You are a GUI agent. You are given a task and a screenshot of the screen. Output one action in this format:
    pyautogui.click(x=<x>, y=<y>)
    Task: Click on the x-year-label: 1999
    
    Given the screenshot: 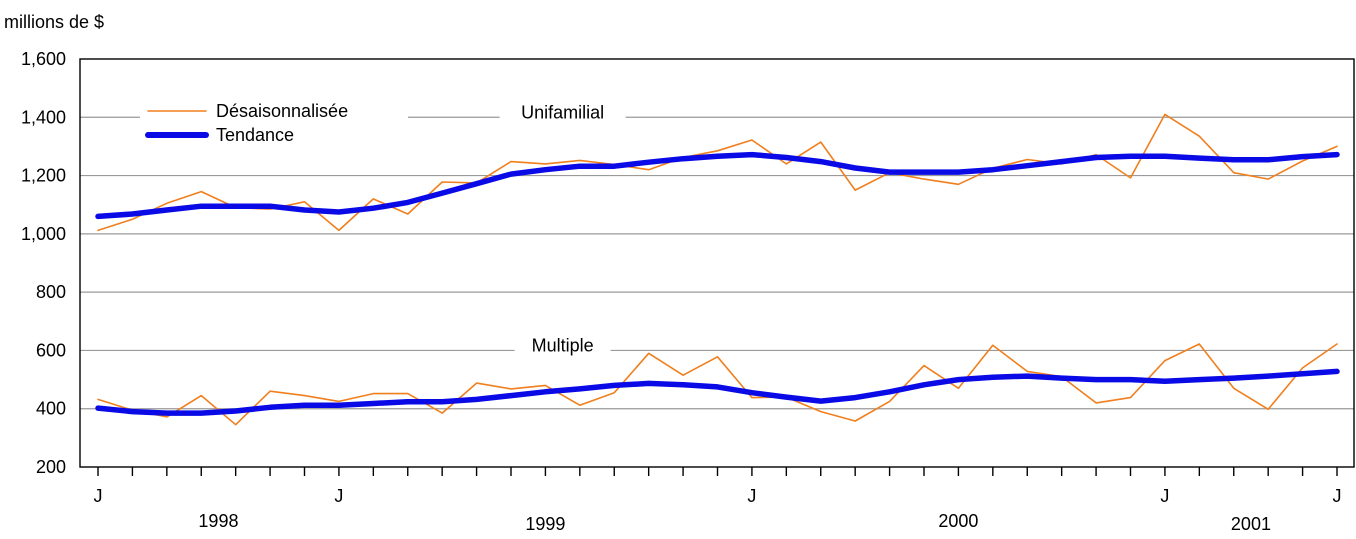 What is the action you would take?
    pyautogui.click(x=545, y=524)
    